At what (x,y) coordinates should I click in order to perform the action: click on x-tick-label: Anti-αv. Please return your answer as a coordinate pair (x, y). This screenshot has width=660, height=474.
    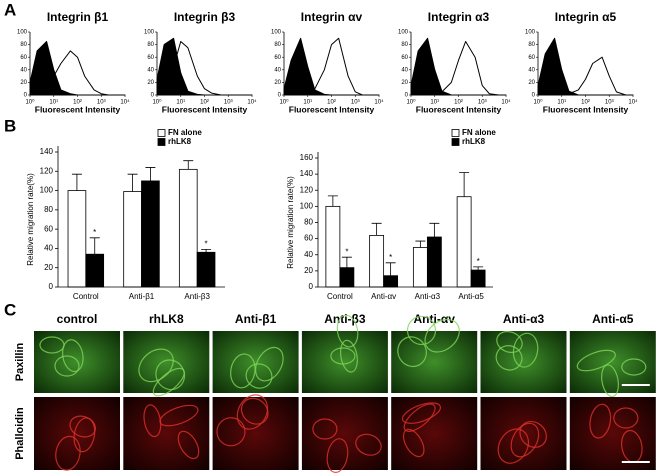
    Looking at the image, I should click on (383, 296).